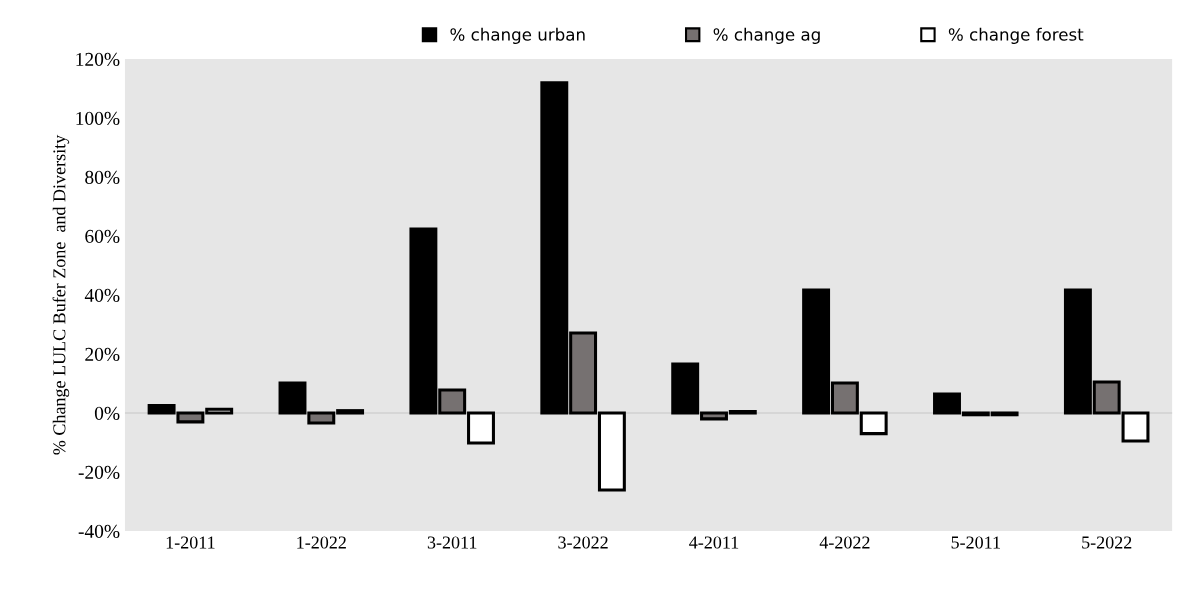  I want to click on x-tick-label: 3-2022, so click(583, 542).